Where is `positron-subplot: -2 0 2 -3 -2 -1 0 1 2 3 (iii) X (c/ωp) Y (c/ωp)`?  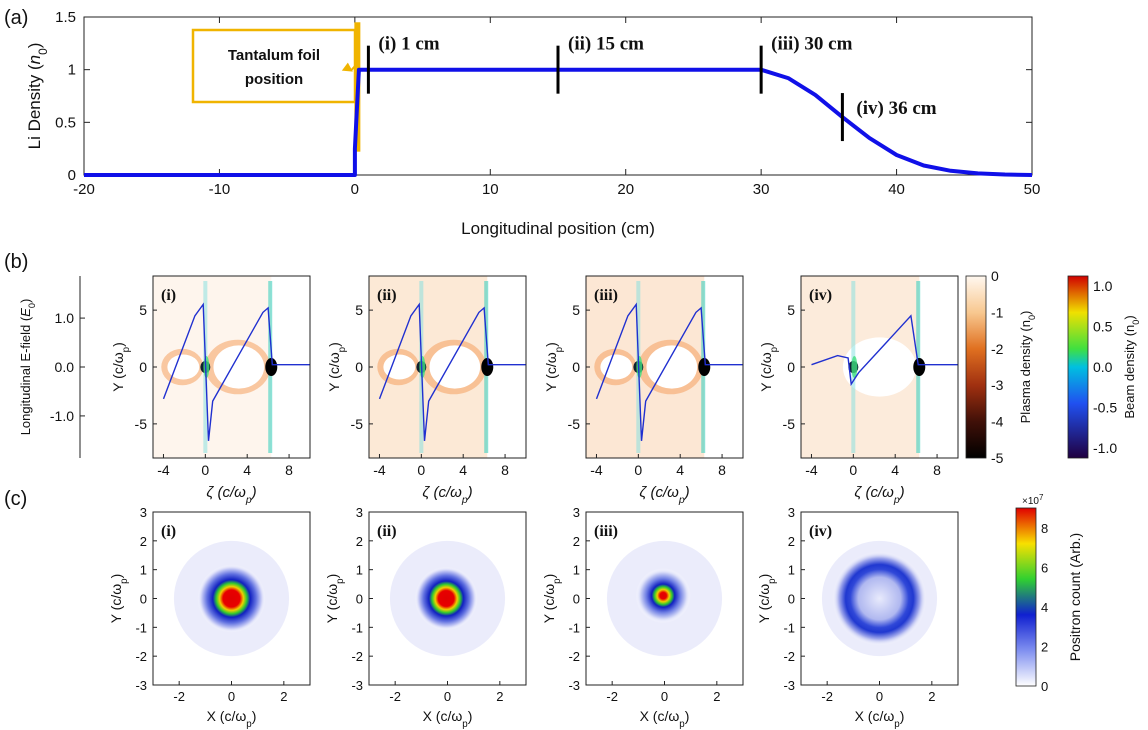 positron-subplot: -2 0 2 -3 -2 -1 0 1 2 3 (iii) X (c/ωp) Y (c/ωp) is located at coordinates (642, 617).